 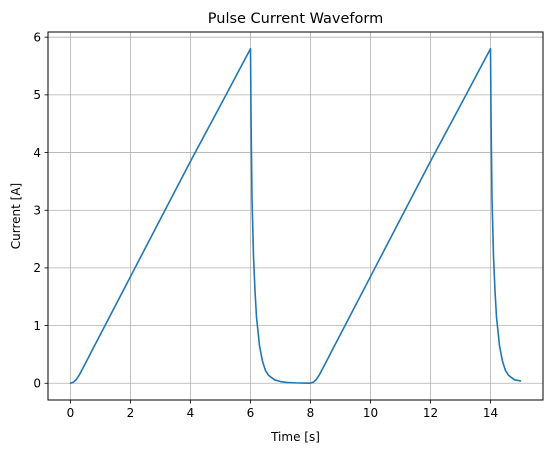 What do you see at coordinates (490, 413) in the screenshot?
I see `x-tick-label: 14` at bounding box center [490, 413].